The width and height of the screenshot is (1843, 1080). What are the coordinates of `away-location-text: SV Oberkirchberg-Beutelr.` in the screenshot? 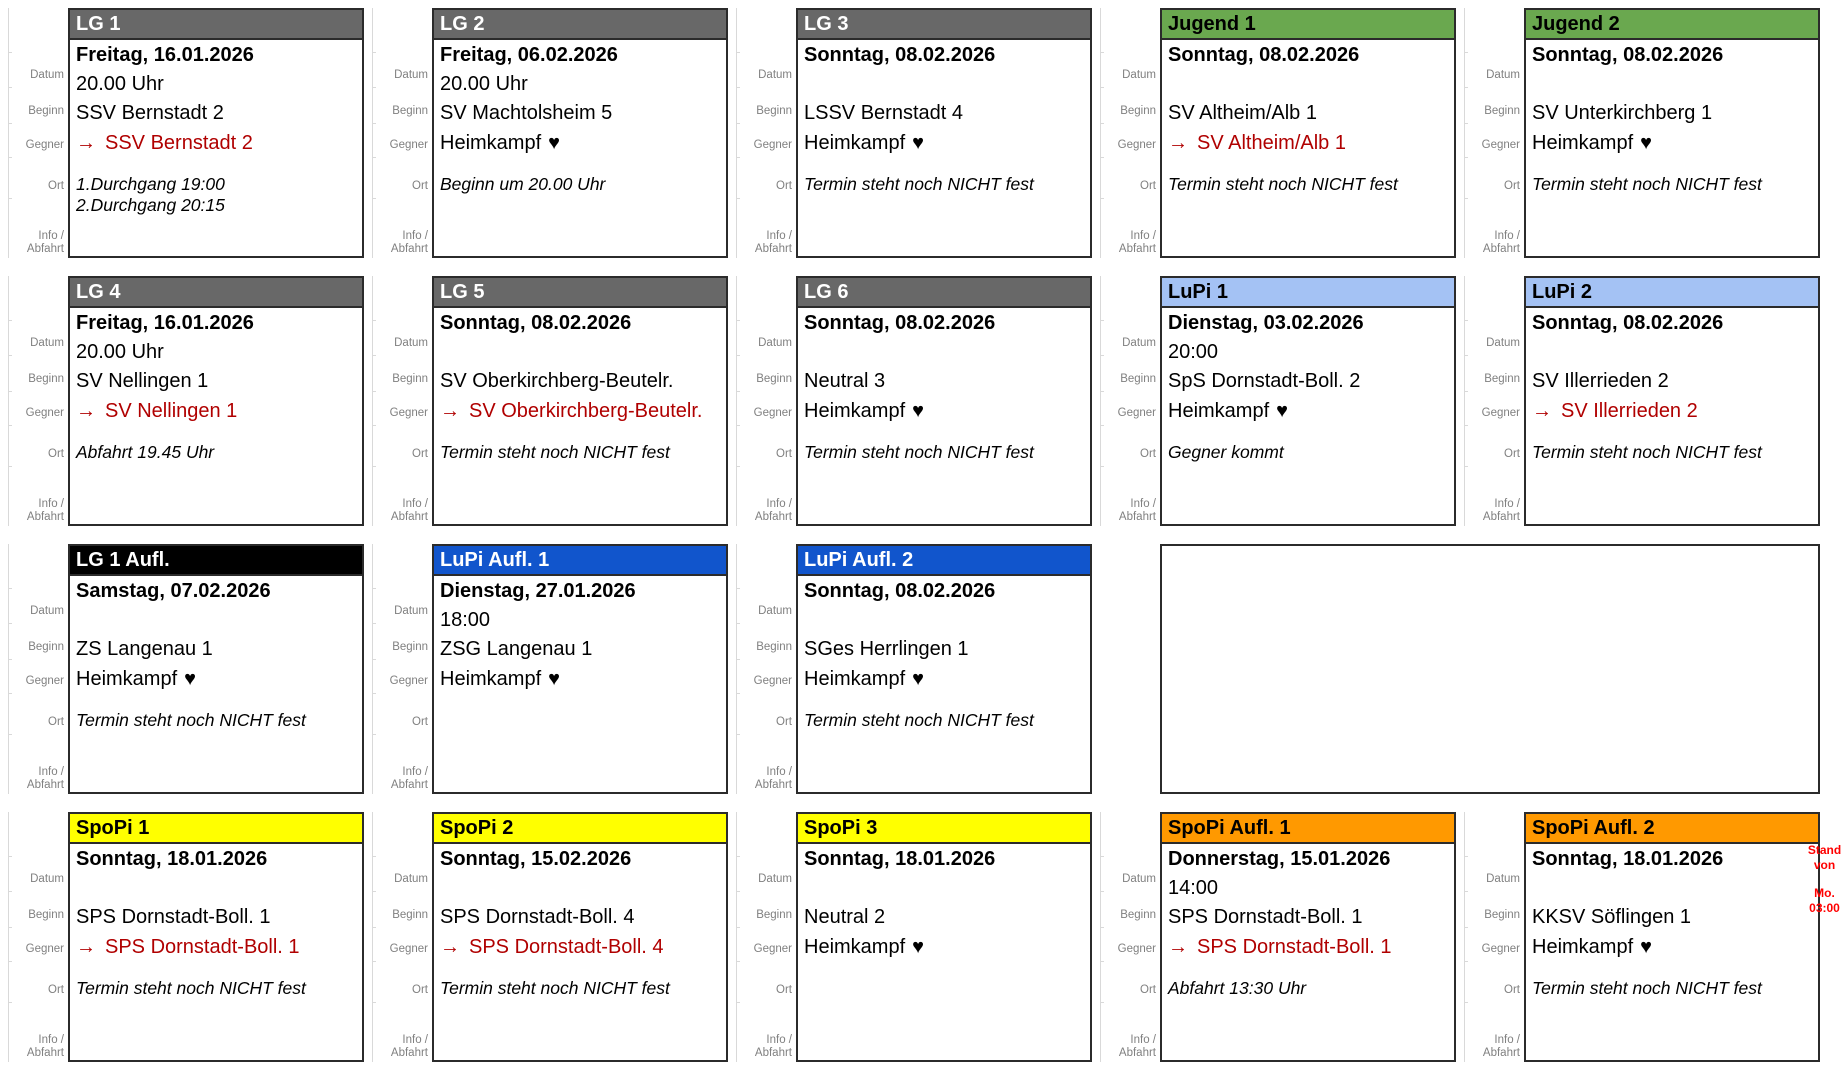 It's located at (586, 411).